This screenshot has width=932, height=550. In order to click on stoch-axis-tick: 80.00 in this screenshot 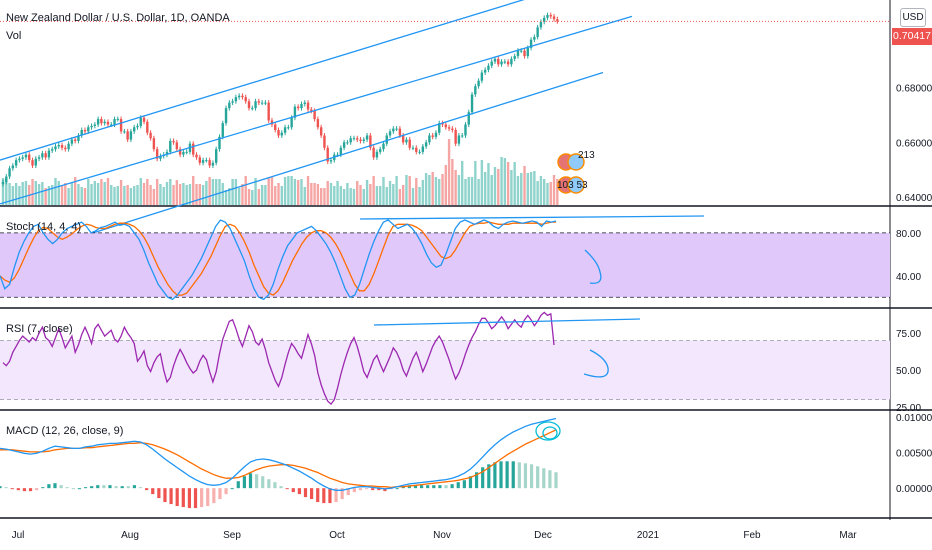, I will do `click(908, 234)`.